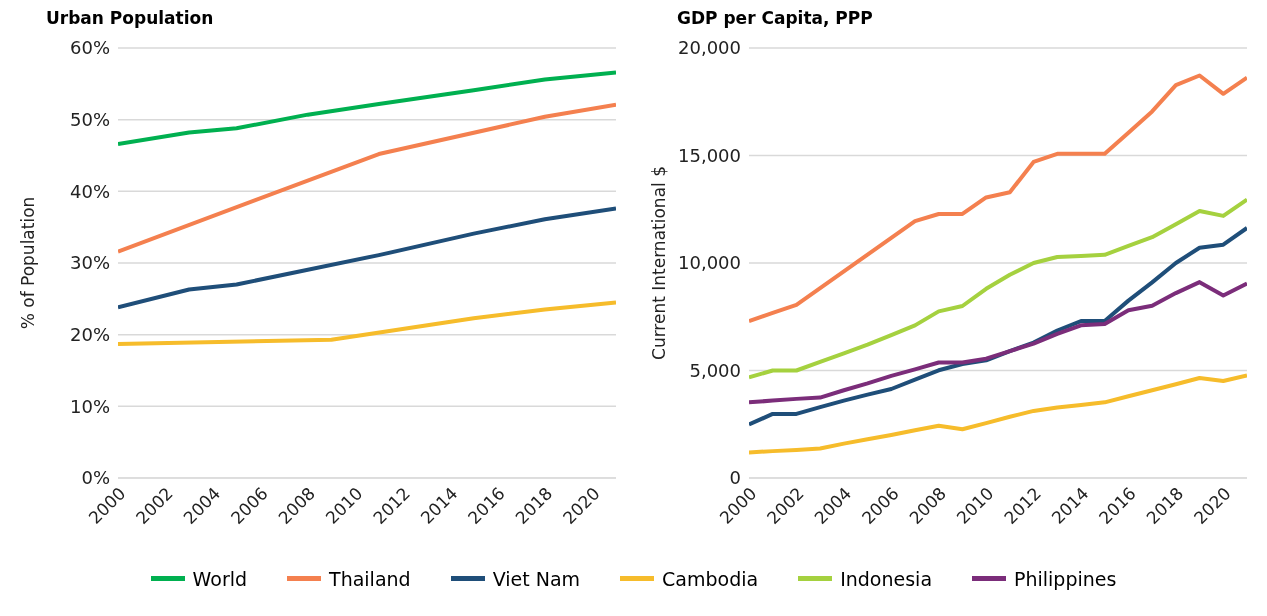 This screenshot has height=616, width=1267. Describe the element at coordinates (89, 48) in the screenshot. I see `y-tick-label: 60%` at that location.